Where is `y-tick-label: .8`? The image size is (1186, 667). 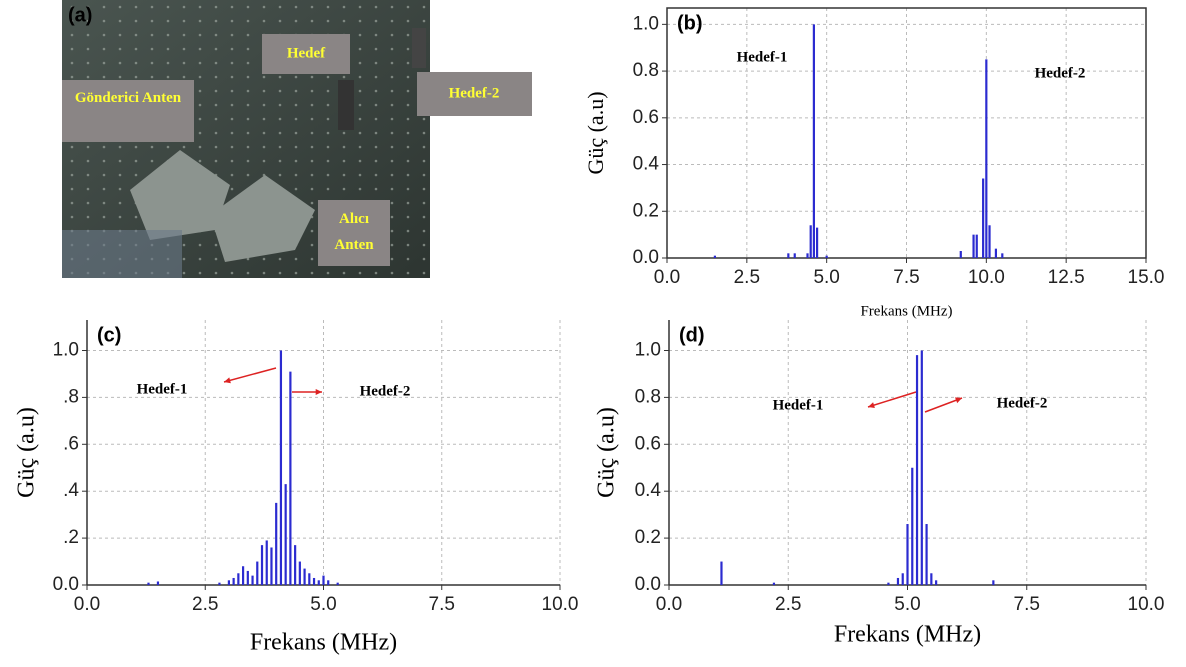 y-tick-label: .8 is located at coordinates (71, 396).